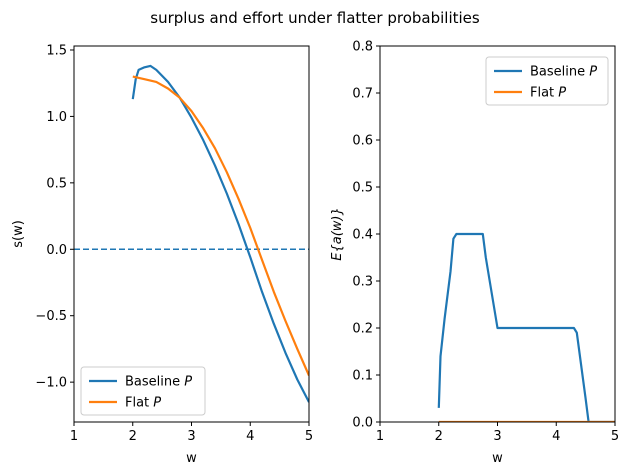 Image resolution: width=630 pixels, height=475 pixels. What do you see at coordinates (56, 117) in the screenshot?
I see `y-tick-label: 1.0` at bounding box center [56, 117].